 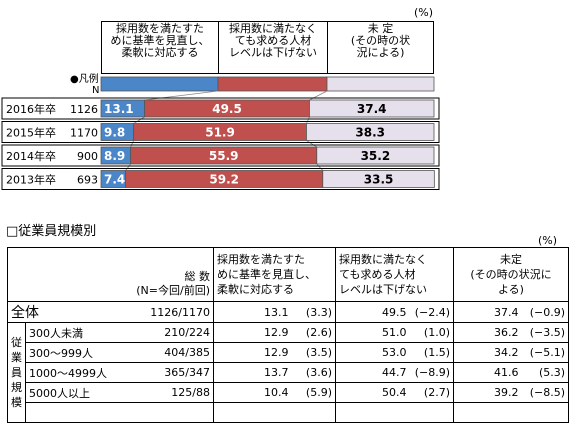 What do you see at coordinates (545, 372) in the screenshot?
I see `cell-d3: (5.3)` at bounding box center [545, 372].